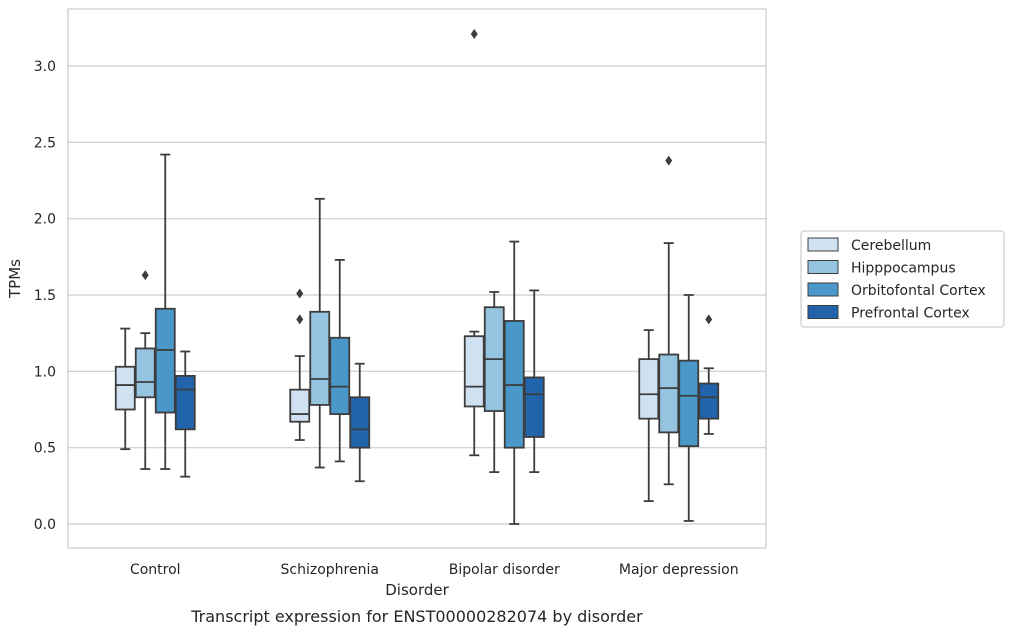  What do you see at coordinates (45, 525) in the screenshot?
I see `y-tick-label: 0.0` at bounding box center [45, 525].